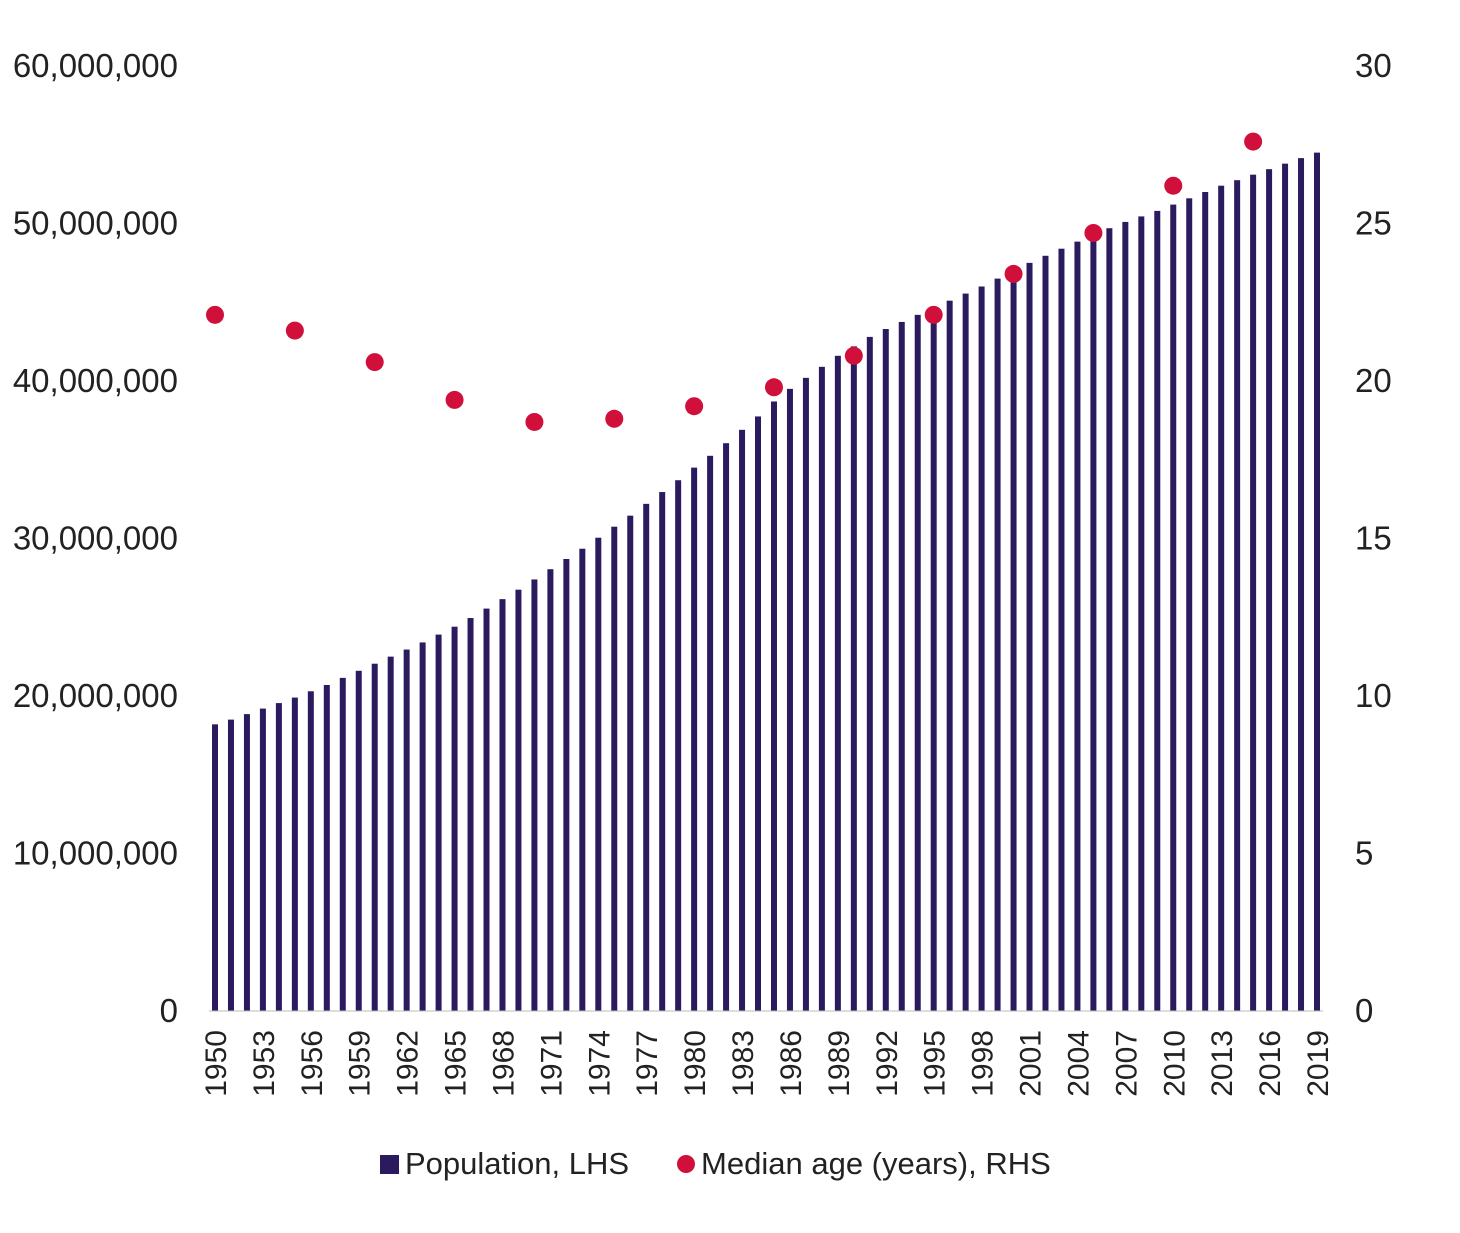 Image resolution: width=1460 pixels, height=1233 pixels. I want to click on y-right-tick-label: 15, so click(1373, 538).